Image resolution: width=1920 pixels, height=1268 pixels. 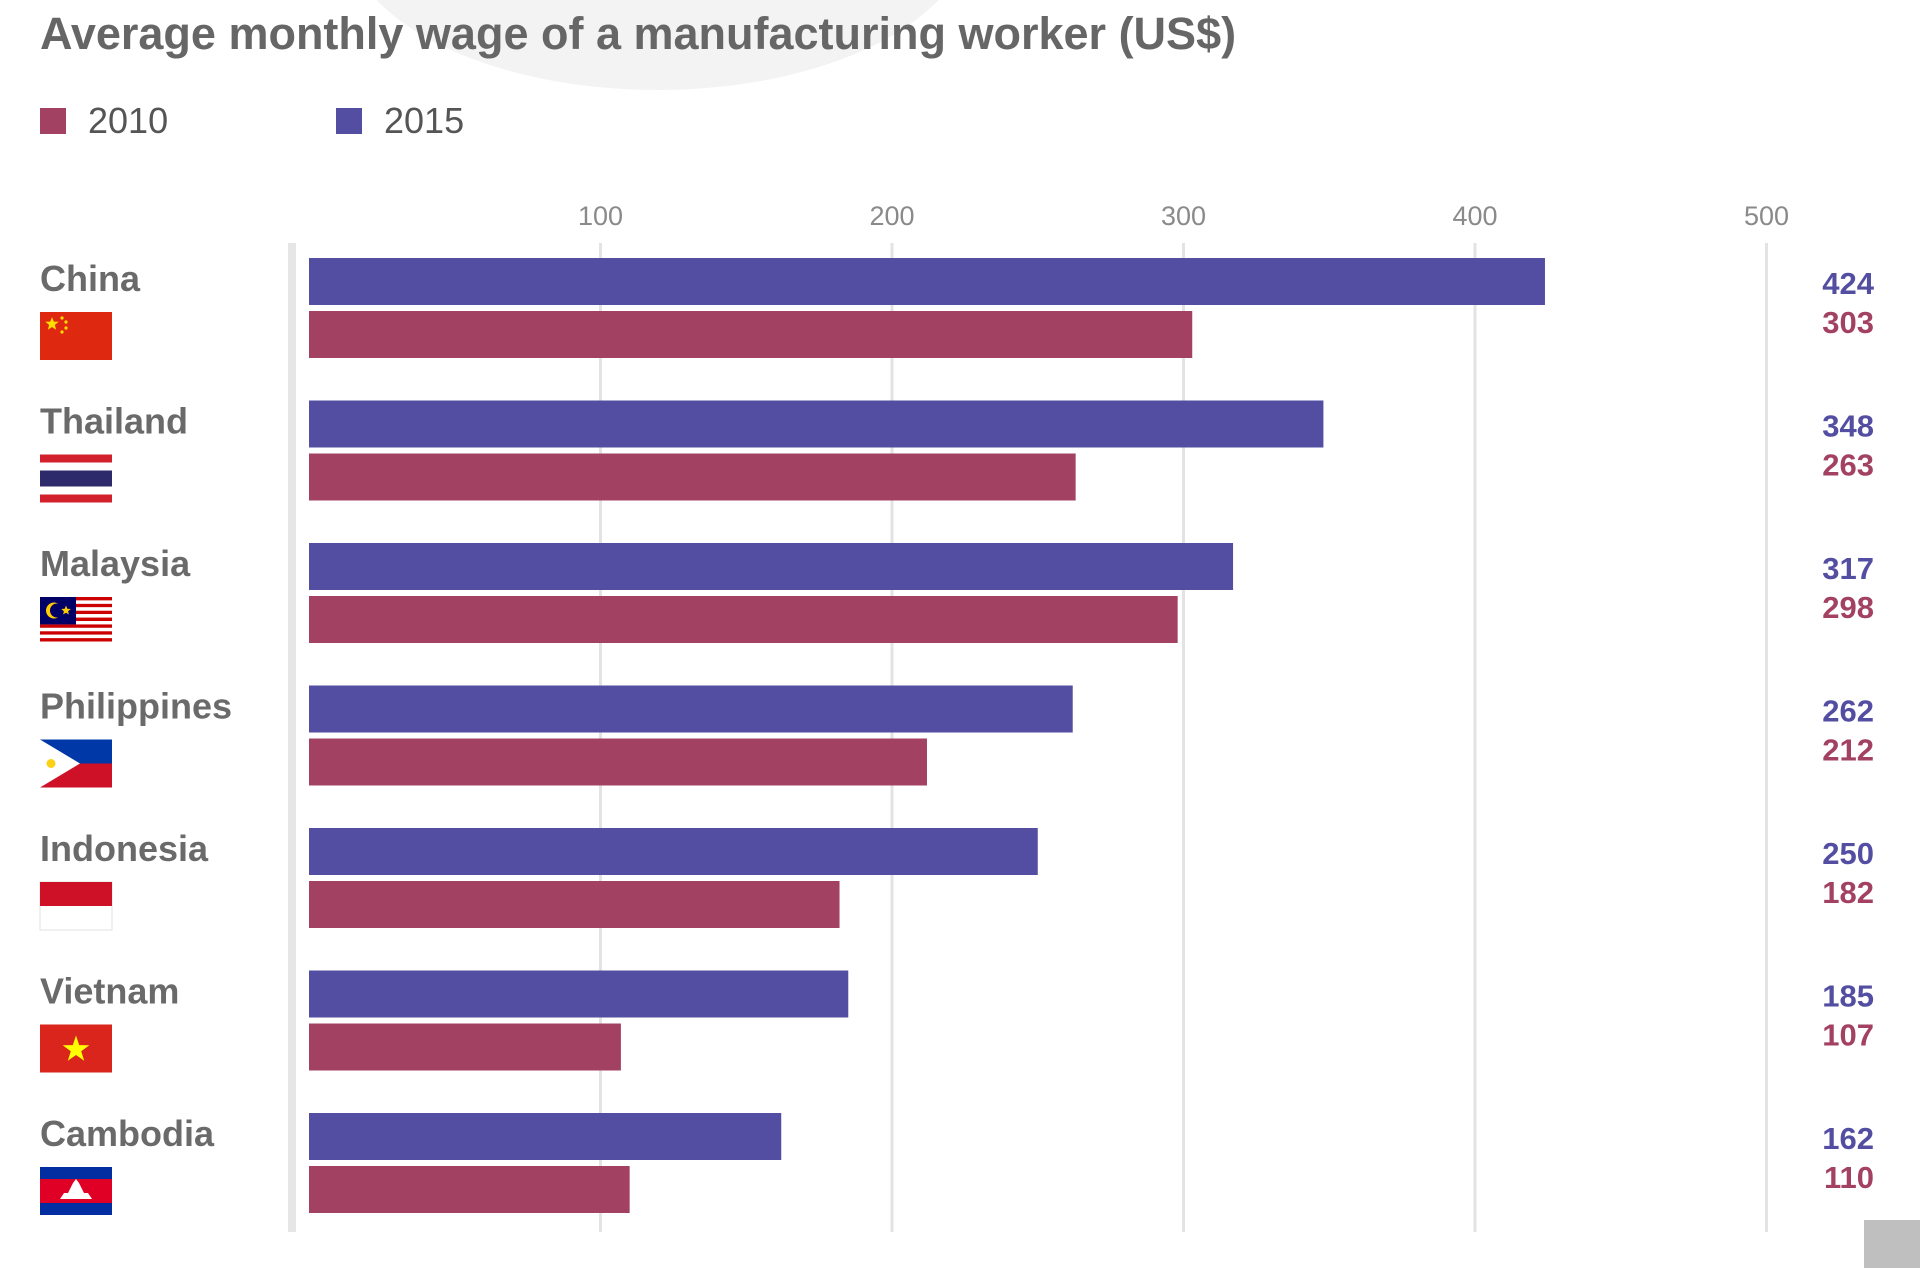 What do you see at coordinates (1848, 1035) in the screenshot?
I see `value-label-vietnam-2010: 107` at bounding box center [1848, 1035].